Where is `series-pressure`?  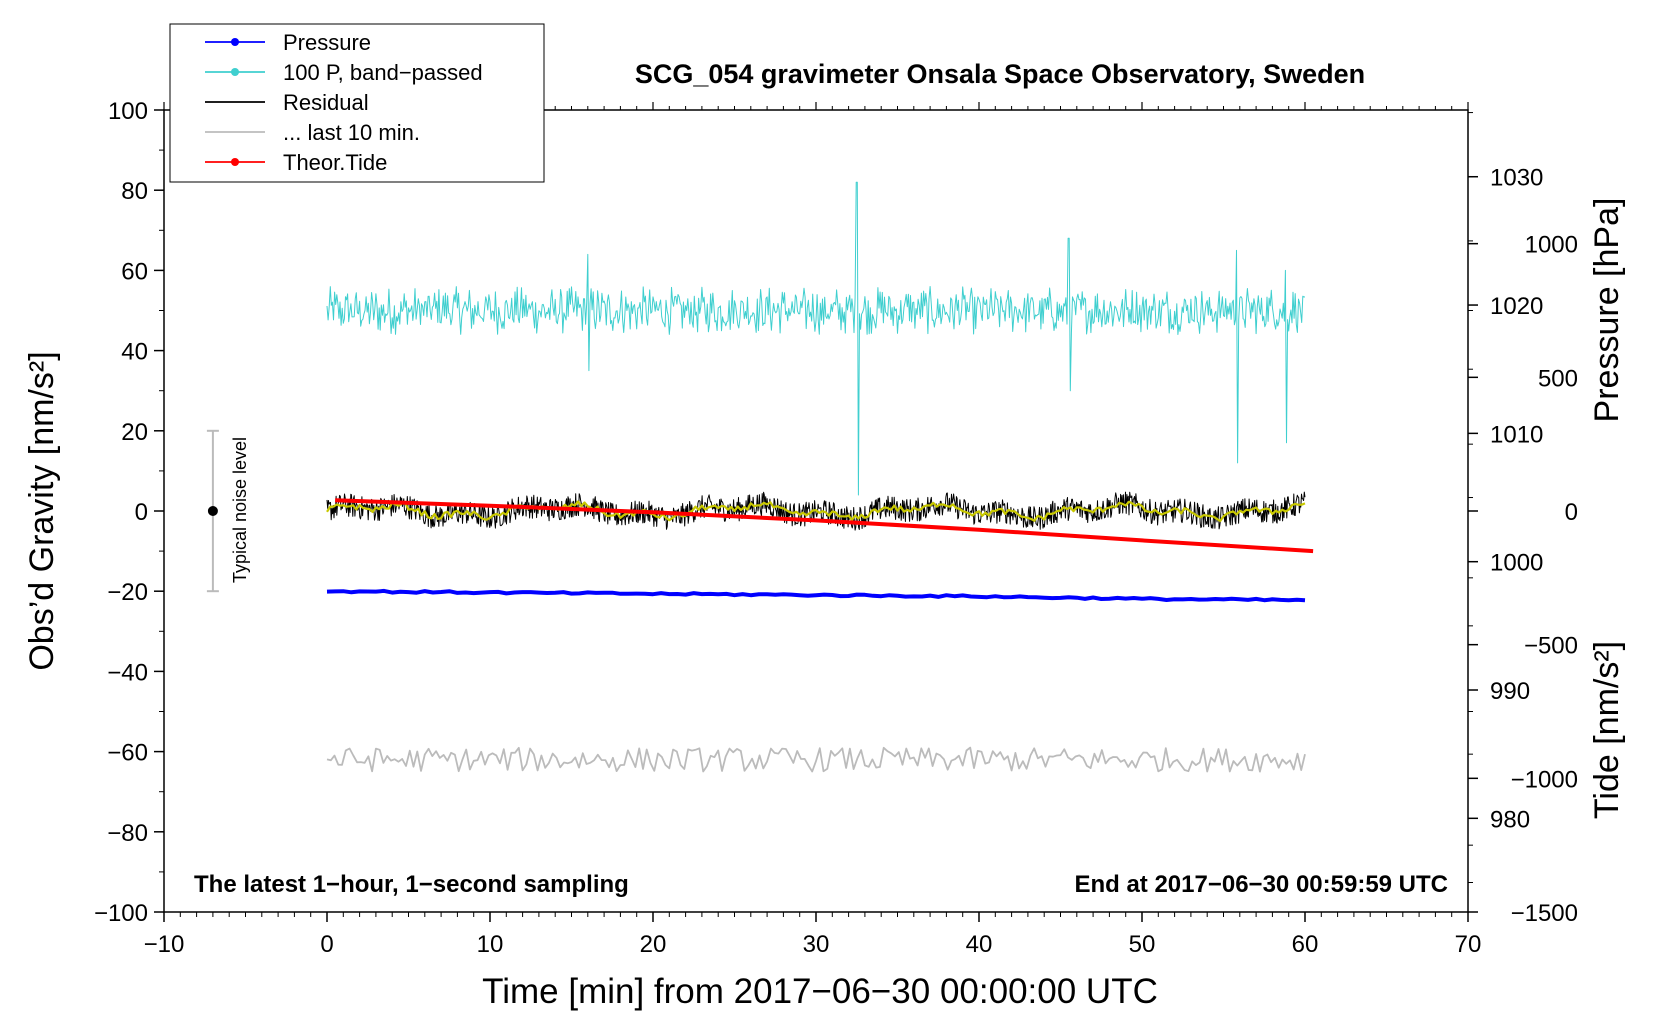
series-pressure is located at coordinates (816, 595).